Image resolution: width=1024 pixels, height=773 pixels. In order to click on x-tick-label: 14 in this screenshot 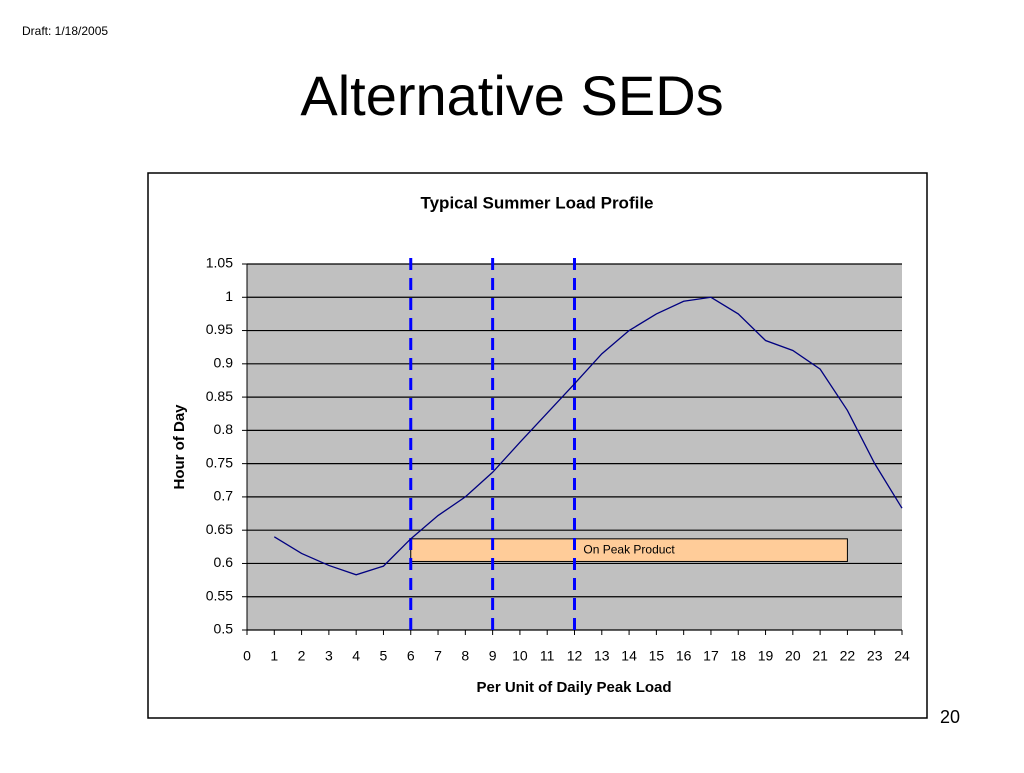, I will do `click(629, 656)`.